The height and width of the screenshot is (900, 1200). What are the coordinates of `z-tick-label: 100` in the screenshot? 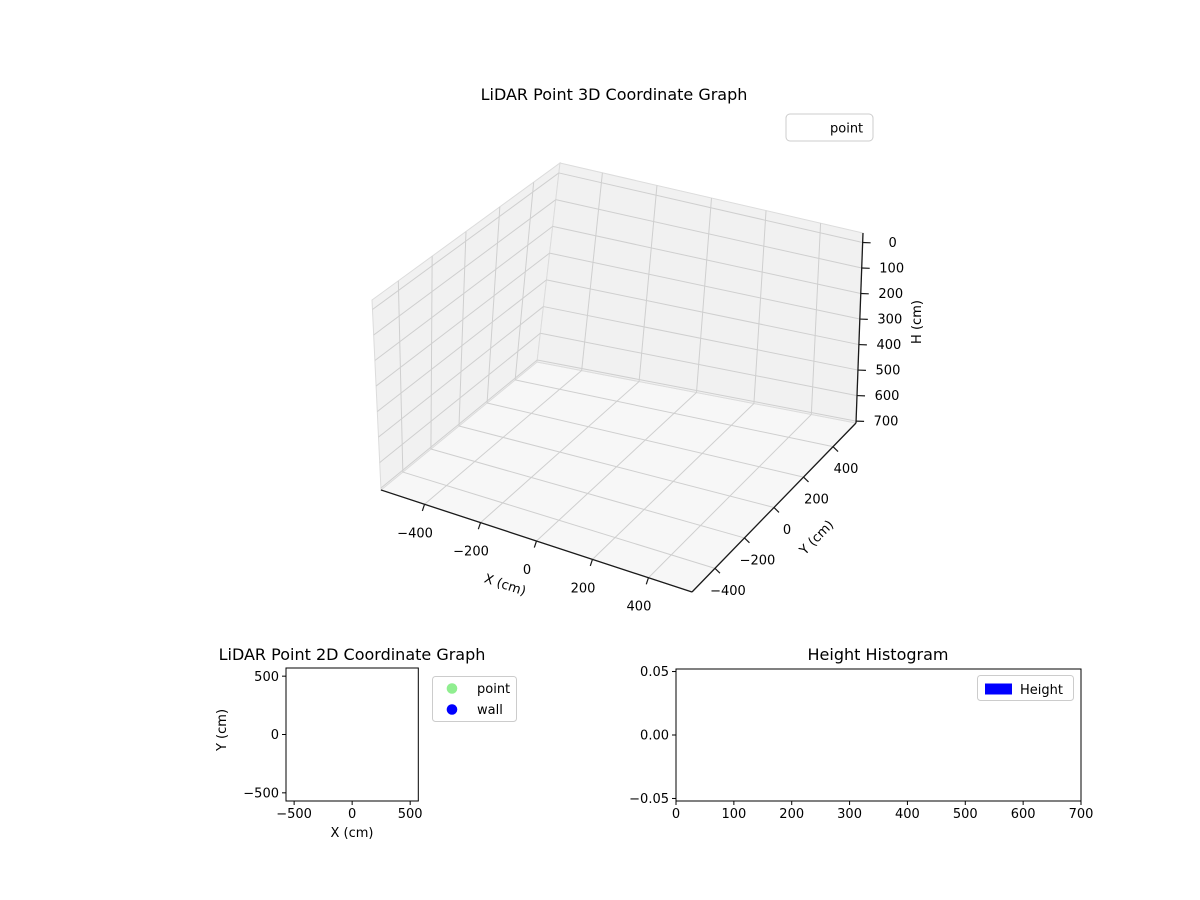 It's located at (891, 269).